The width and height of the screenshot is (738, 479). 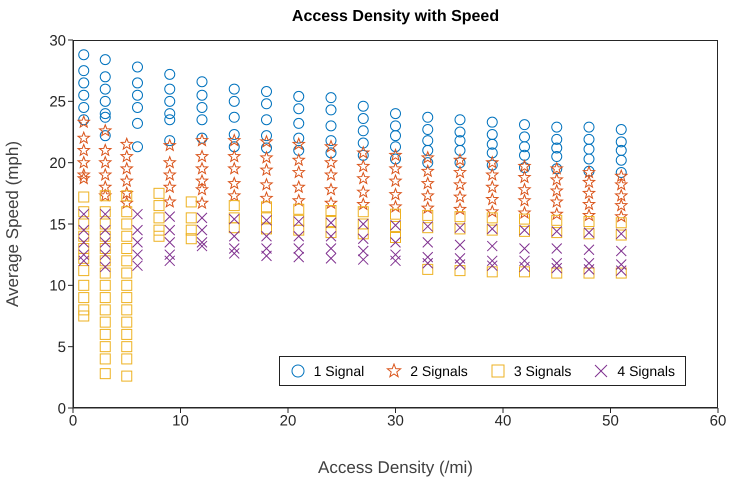 I want to click on y-tick-label: 20, so click(x=57, y=163).